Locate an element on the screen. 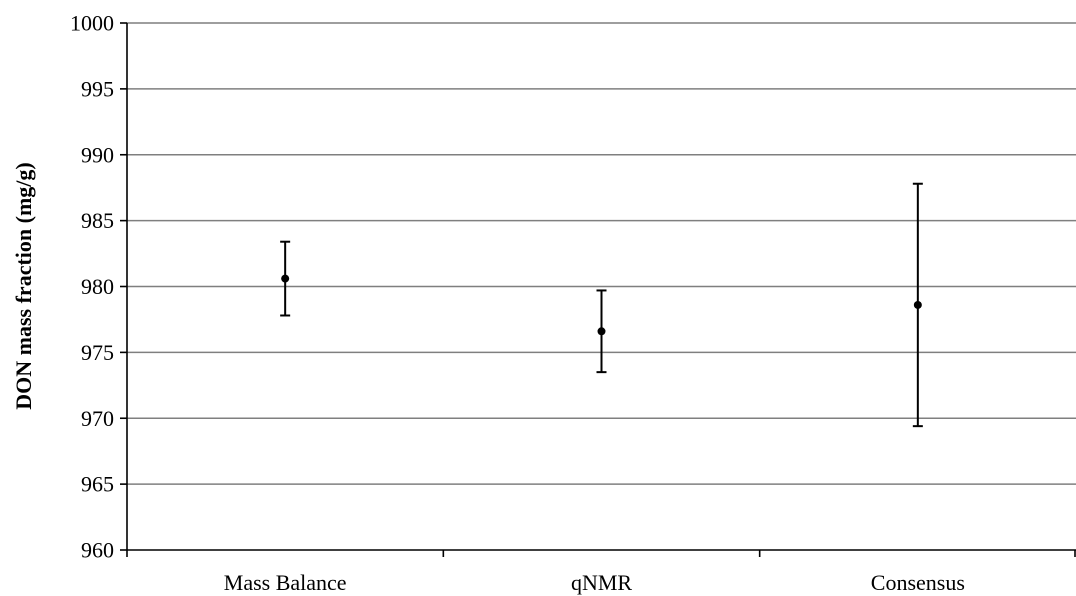 Image resolution: width=1076 pixels, height=596 pixels. y-tick-label: 960 is located at coordinates (97, 550).